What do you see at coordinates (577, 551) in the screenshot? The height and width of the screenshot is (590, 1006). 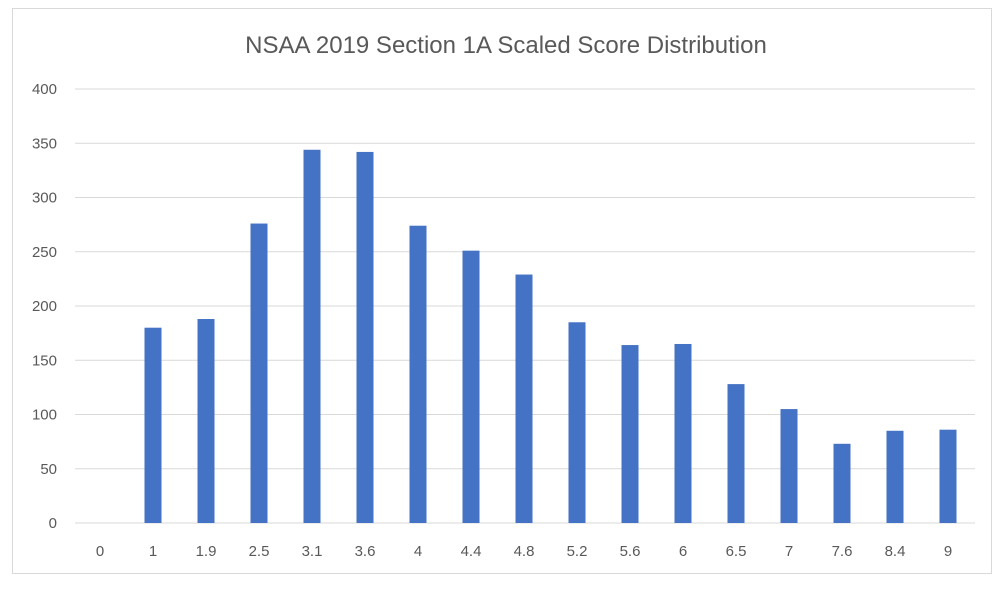 I see `x-tick-label: 5.2` at bounding box center [577, 551].